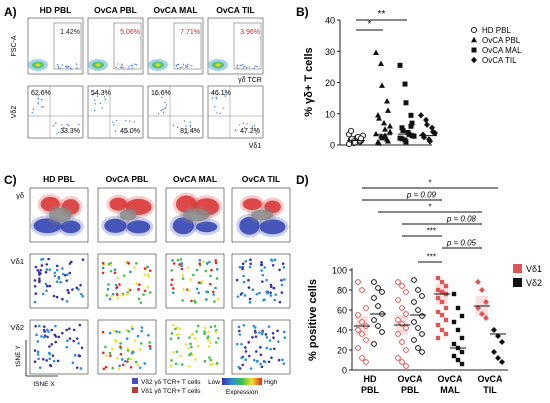 This screenshot has height=403, width=550. I want to click on tsne-colorbar-label: Expression, so click(242, 392).